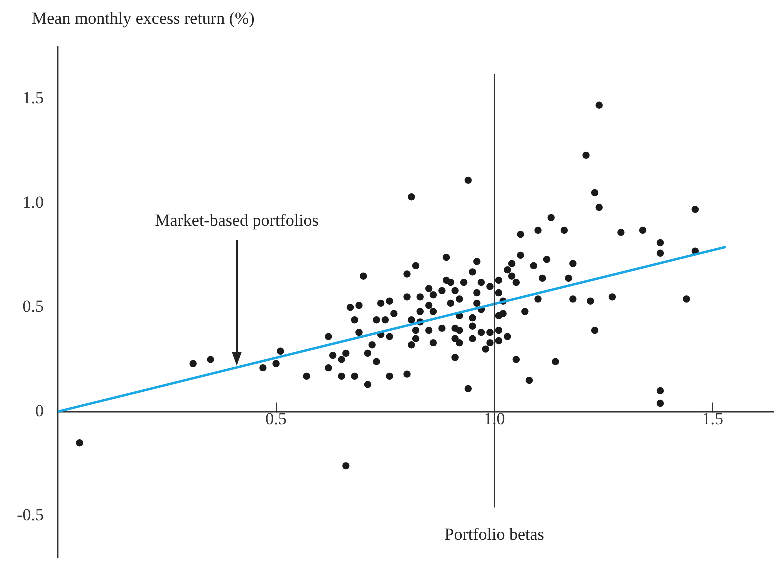 The height and width of the screenshot is (582, 778). What do you see at coordinates (33, 98) in the screenshot?
I see `y-tick-label: 1.5` at bounding box center [33, 98].